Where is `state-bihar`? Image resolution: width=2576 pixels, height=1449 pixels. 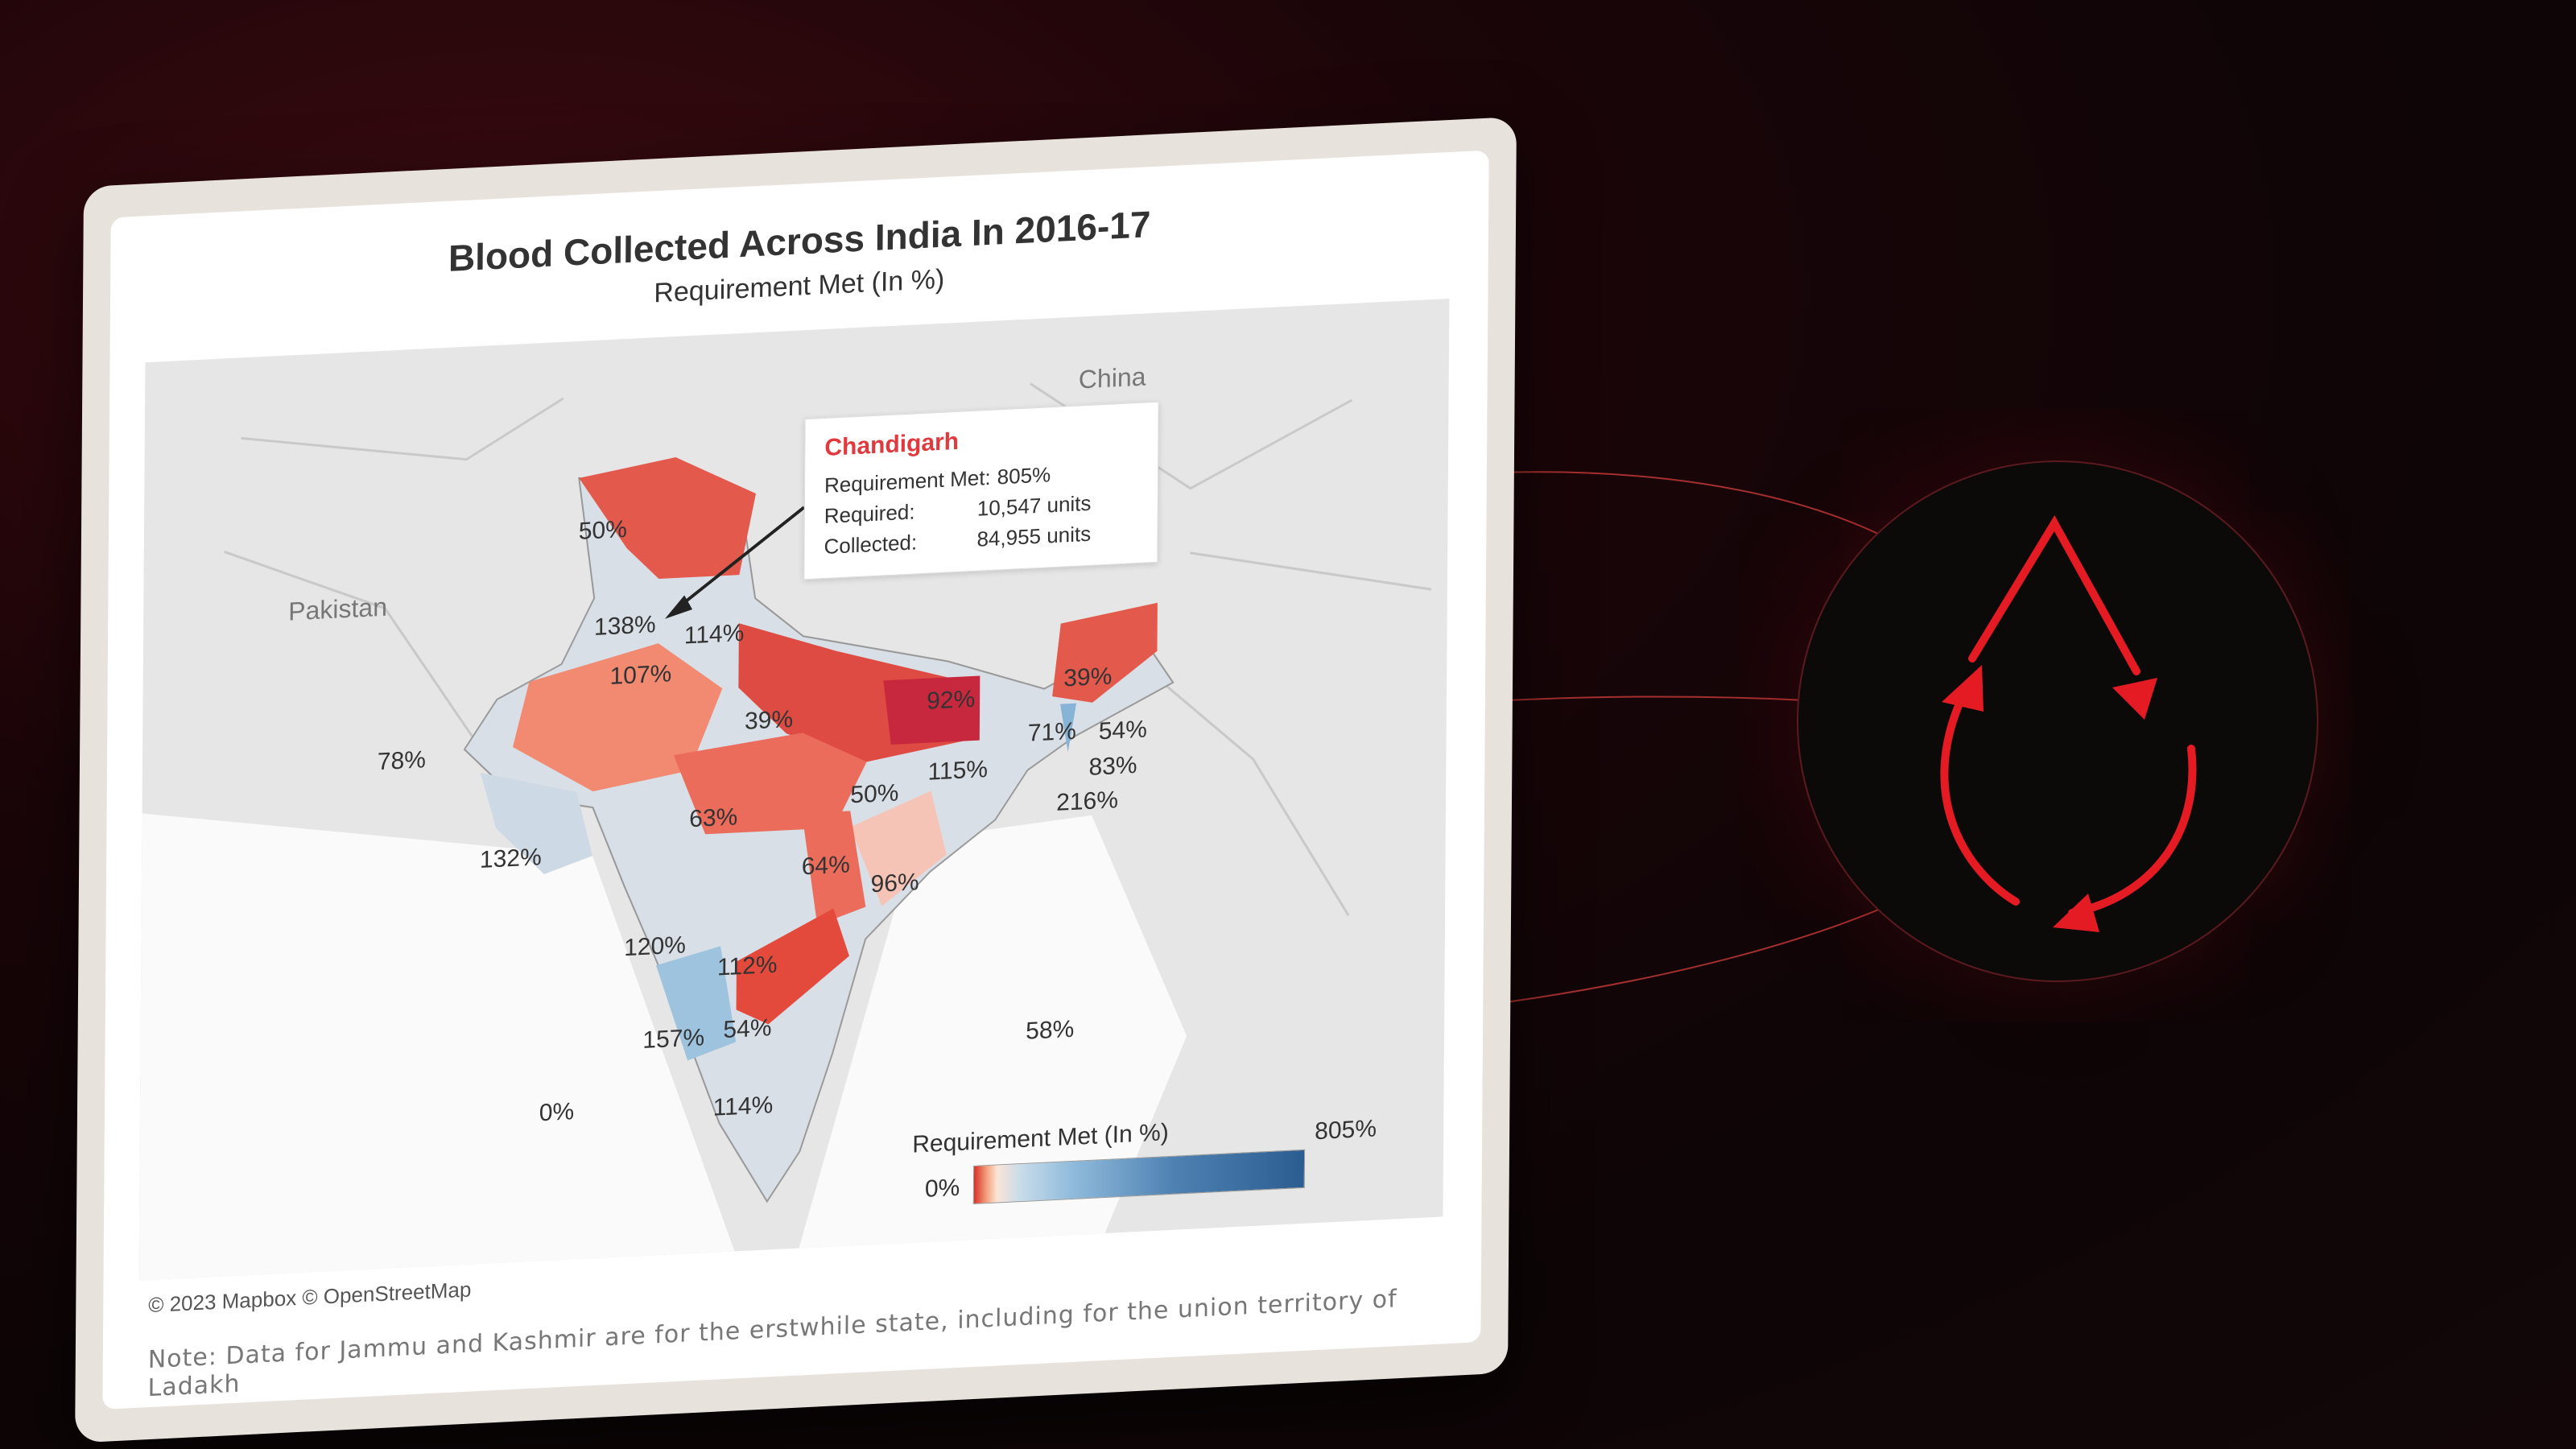 state-bihar is located at coordinates (931, 710).